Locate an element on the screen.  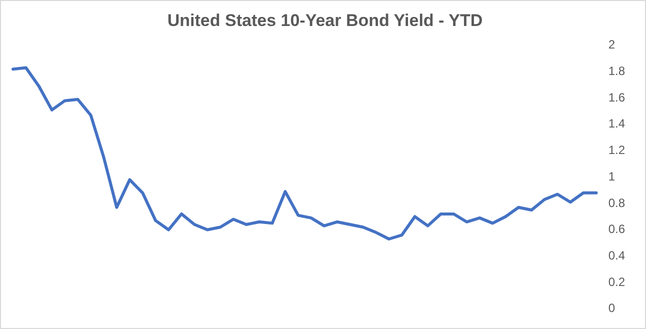
y-tick-label: 0.2 is located at coordinates (617, 281).